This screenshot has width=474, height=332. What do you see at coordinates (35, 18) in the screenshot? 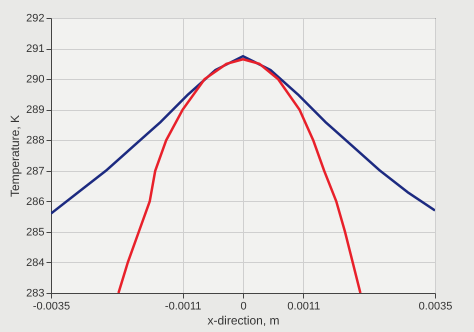
I see `y-tick-label: 292` at bounding box center [35, 18].